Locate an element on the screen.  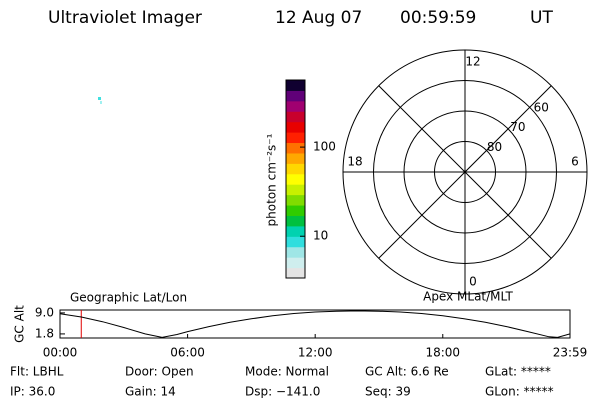
time: 00:59:59 is located at coordinates (438, 18).